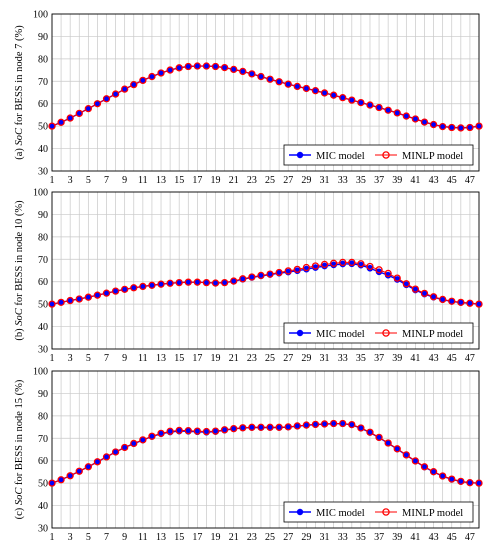 Image resolution: width=489 pixels, height=550 pixels. Describe the element at coordinates (19, 270) in the screenshot. I see `y-axis-label: (b) SoC for BESS in node 10 (%)` at that location.